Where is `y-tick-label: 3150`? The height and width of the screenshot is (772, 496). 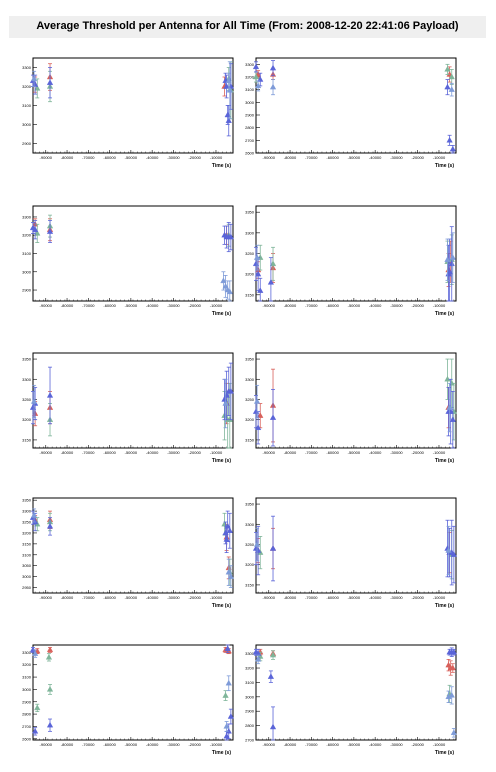
y-tick-label: 3150 is located at coordinates (250, 584).